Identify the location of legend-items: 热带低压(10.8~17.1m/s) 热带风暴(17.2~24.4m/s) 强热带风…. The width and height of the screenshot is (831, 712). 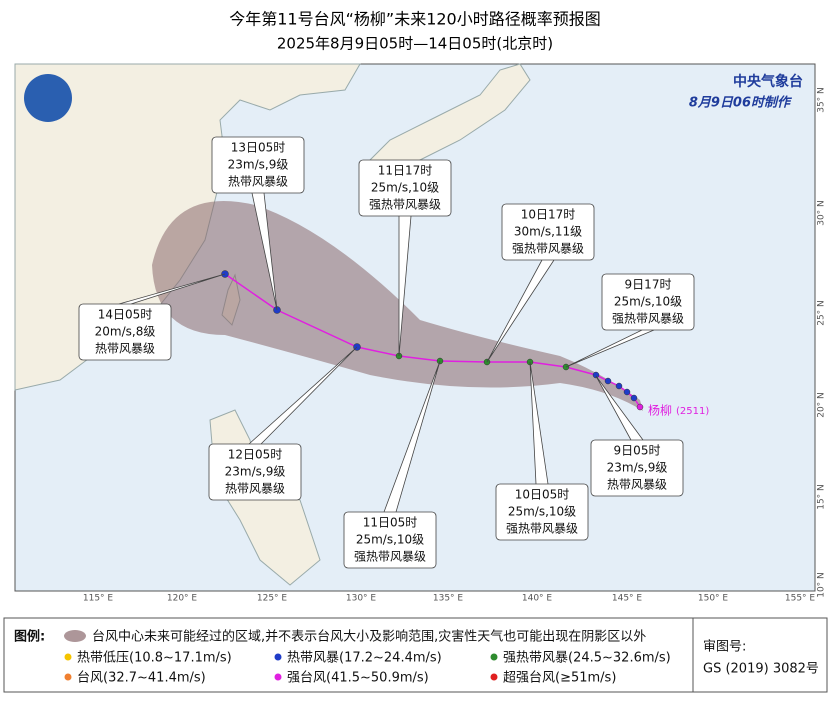
(367, 668).